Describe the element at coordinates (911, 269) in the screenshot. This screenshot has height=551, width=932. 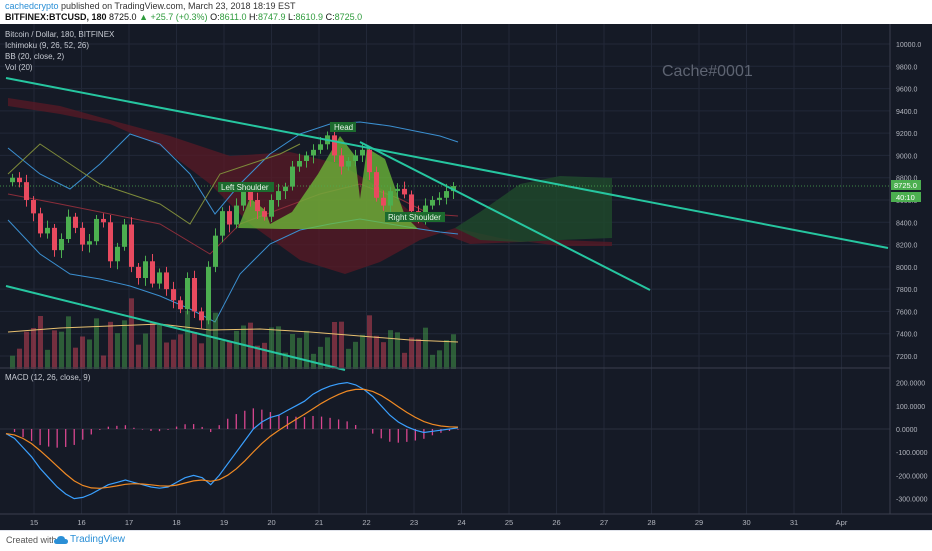
I see `price-scale` at that location.